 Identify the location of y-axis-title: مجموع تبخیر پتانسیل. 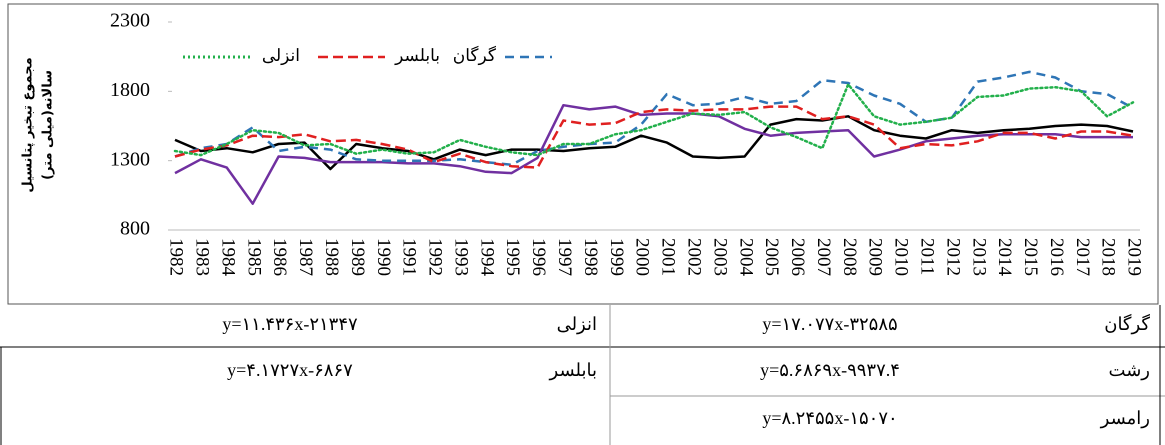
(28, 124).